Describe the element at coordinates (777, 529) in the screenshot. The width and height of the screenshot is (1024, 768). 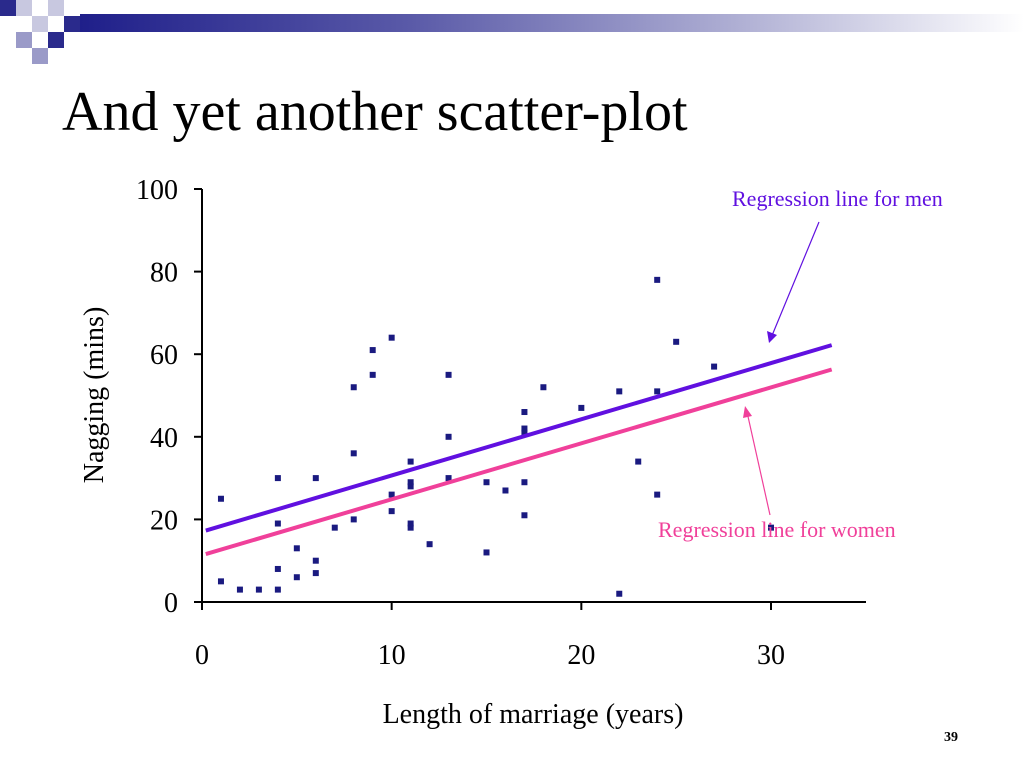
I see `women-regression-label: Regression line for women` at that location.